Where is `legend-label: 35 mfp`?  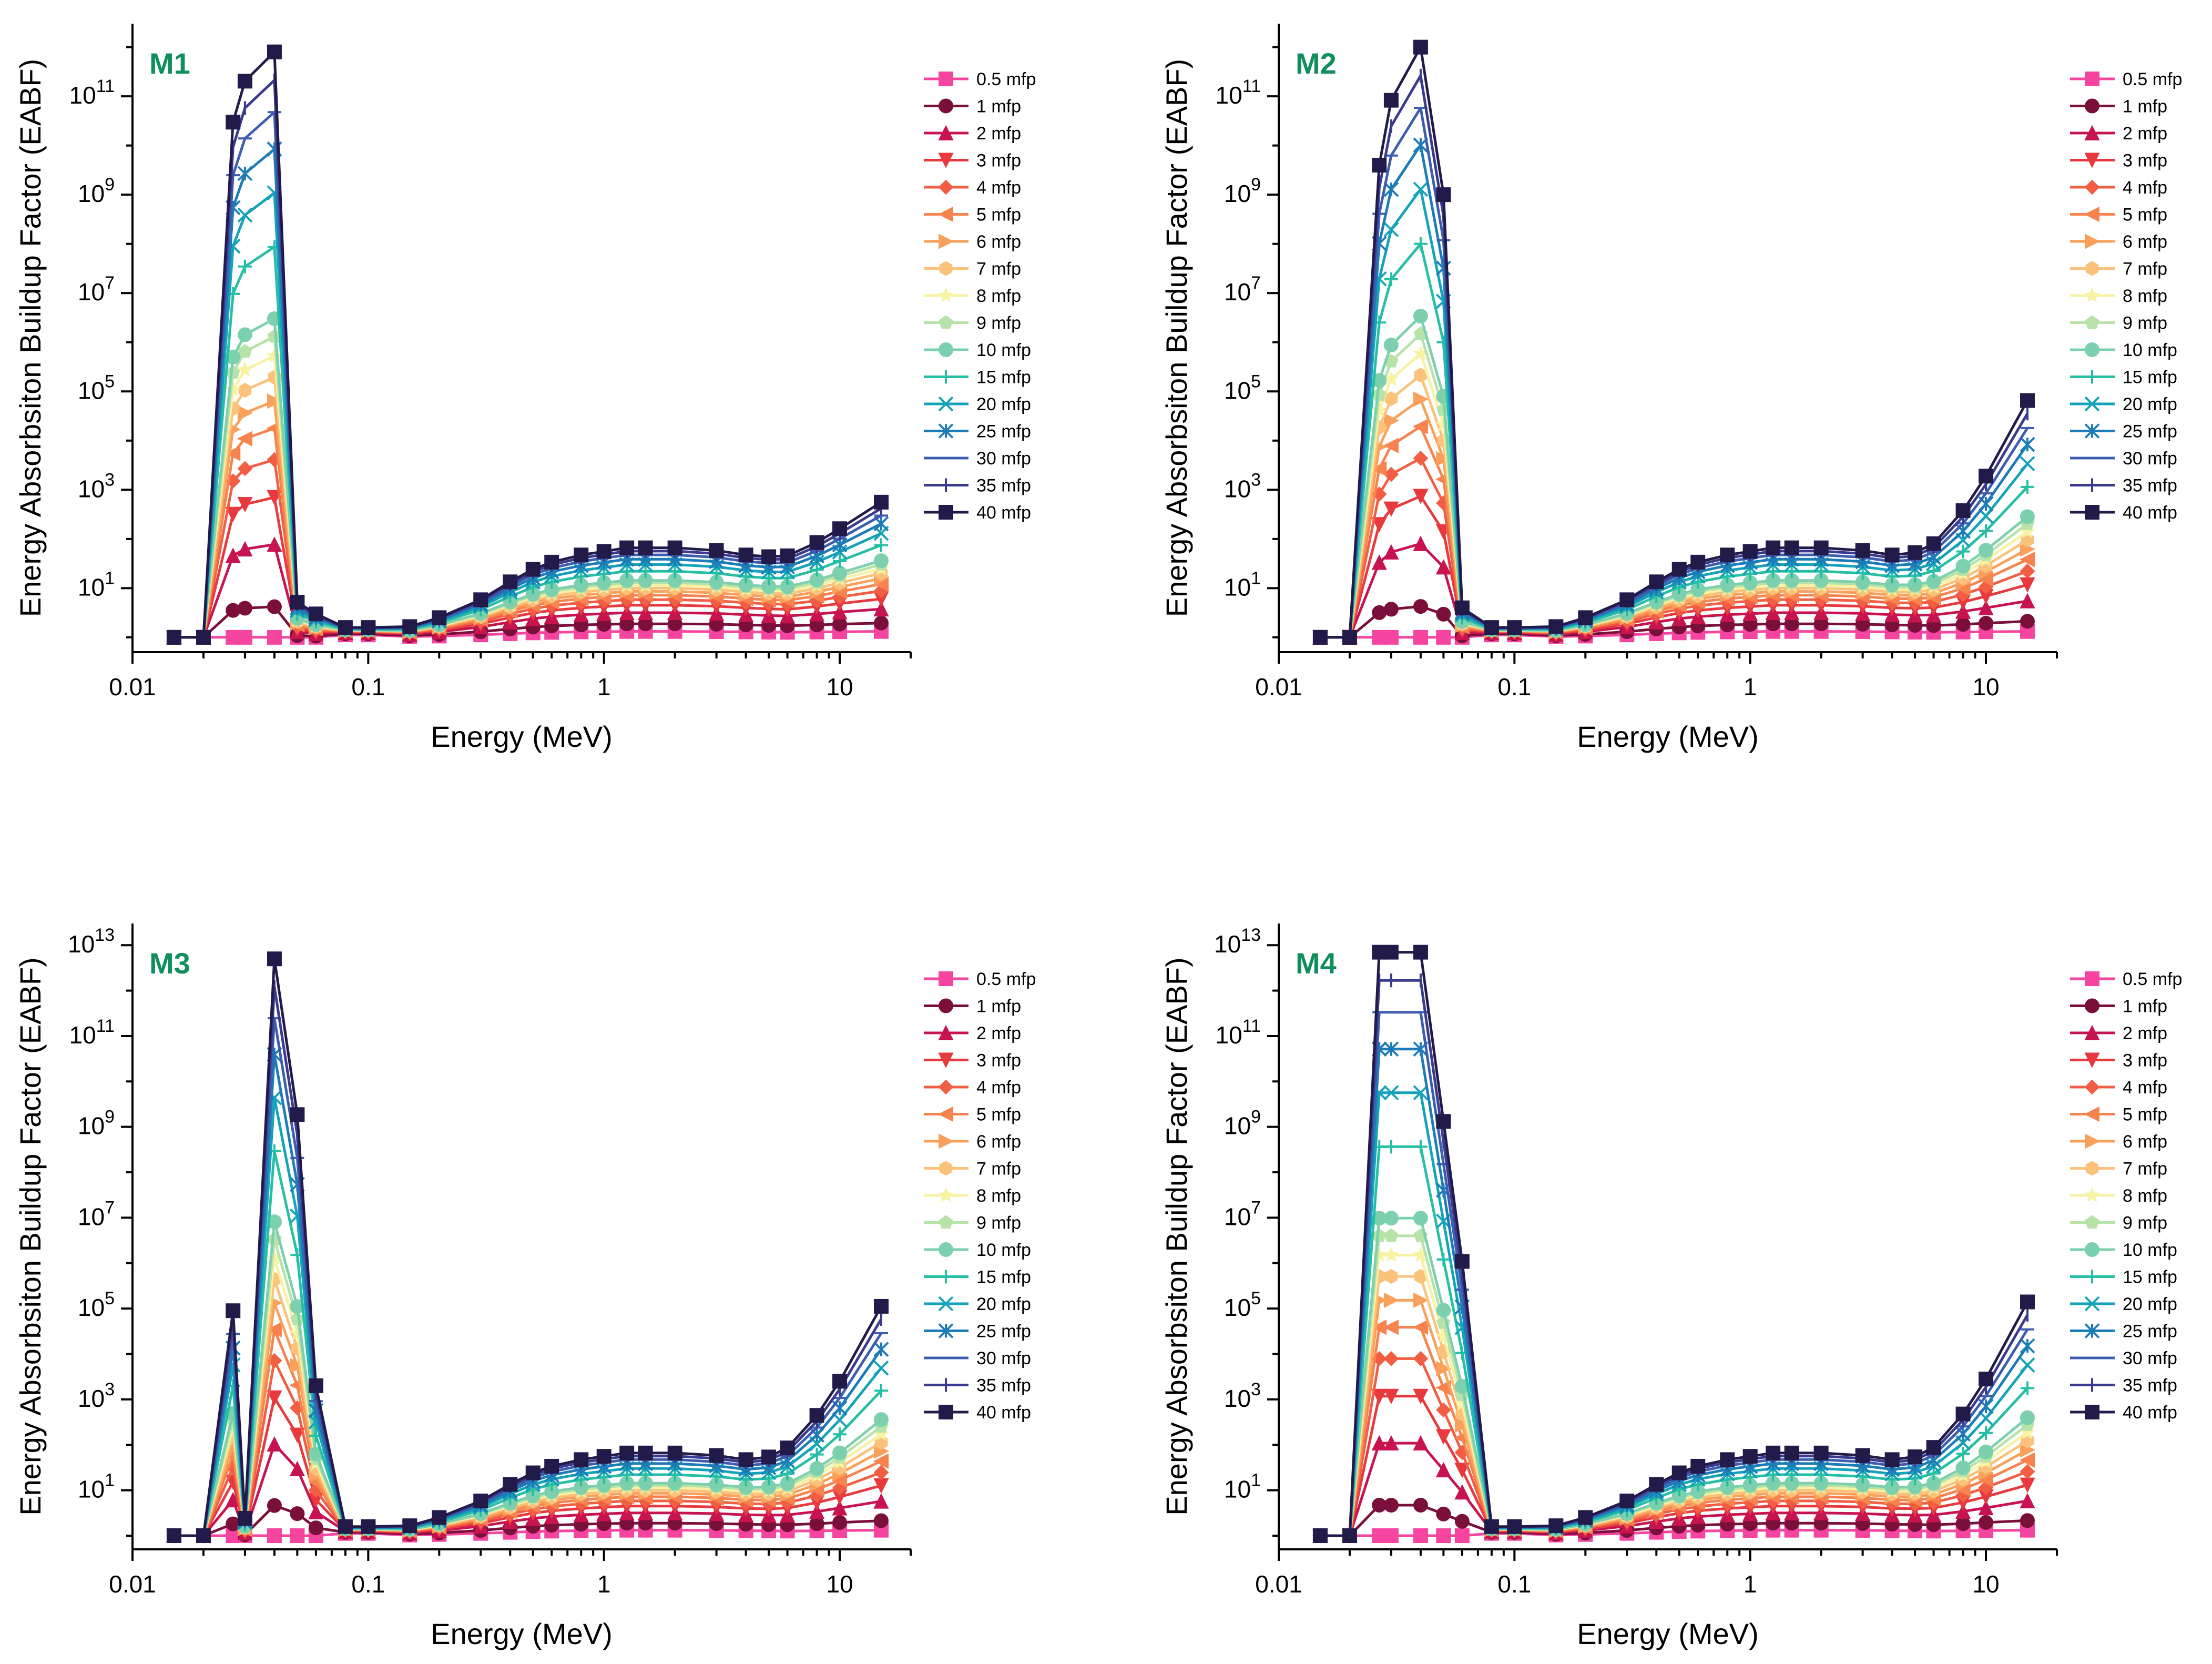 legend-label: 35 mfp is located at coordinates (2150, 486).